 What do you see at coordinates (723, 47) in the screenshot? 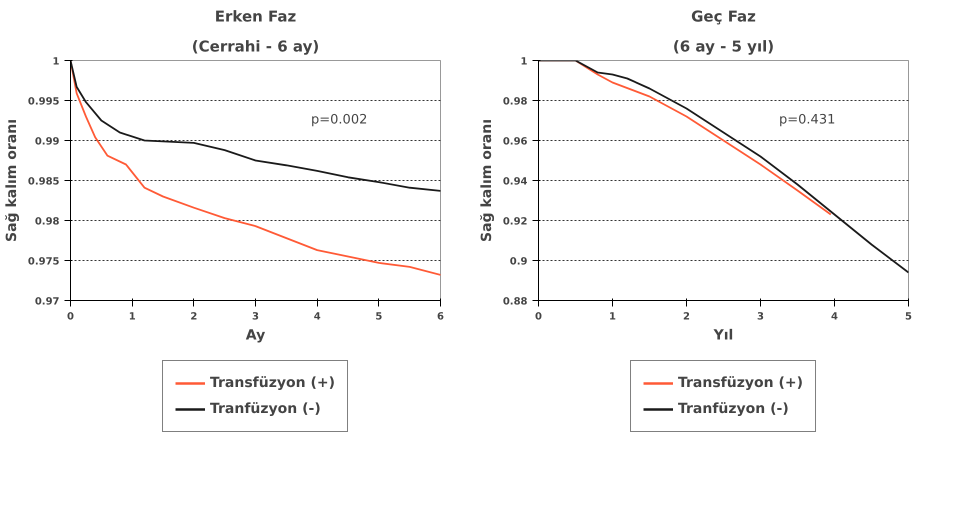
I see `chart-subtitle: (6 ay - 5 yıl)` at bounding box center [723, 47].